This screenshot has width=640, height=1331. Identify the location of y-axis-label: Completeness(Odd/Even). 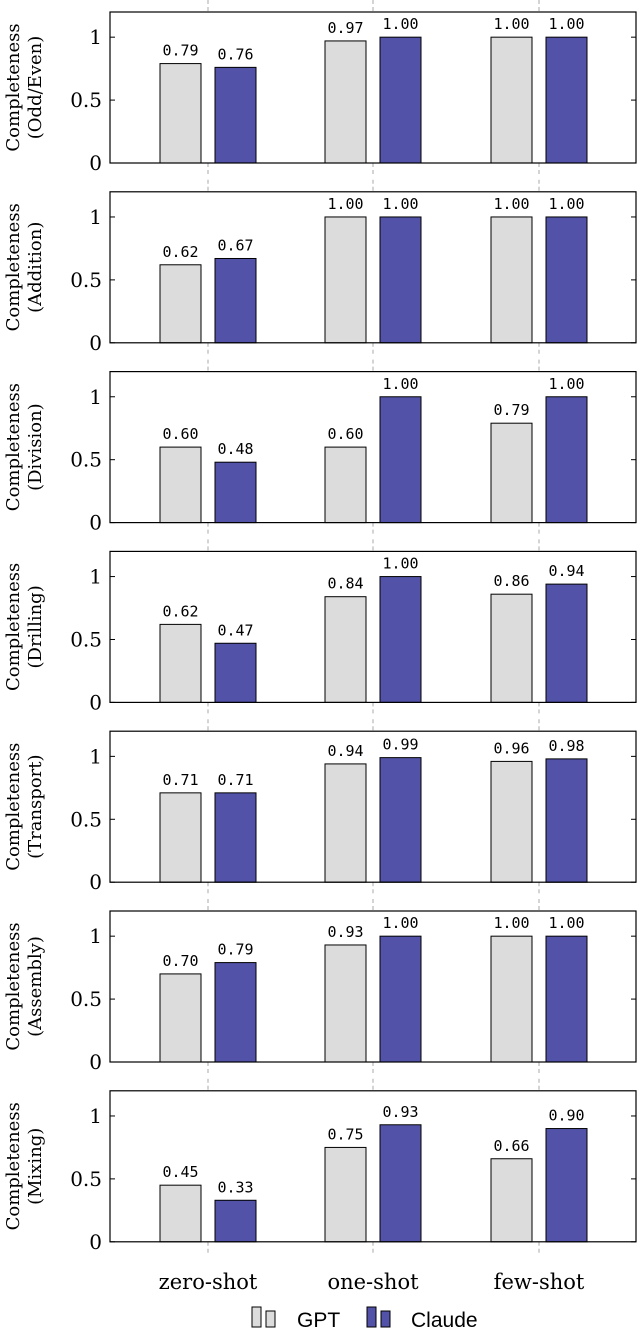
(24, 87).